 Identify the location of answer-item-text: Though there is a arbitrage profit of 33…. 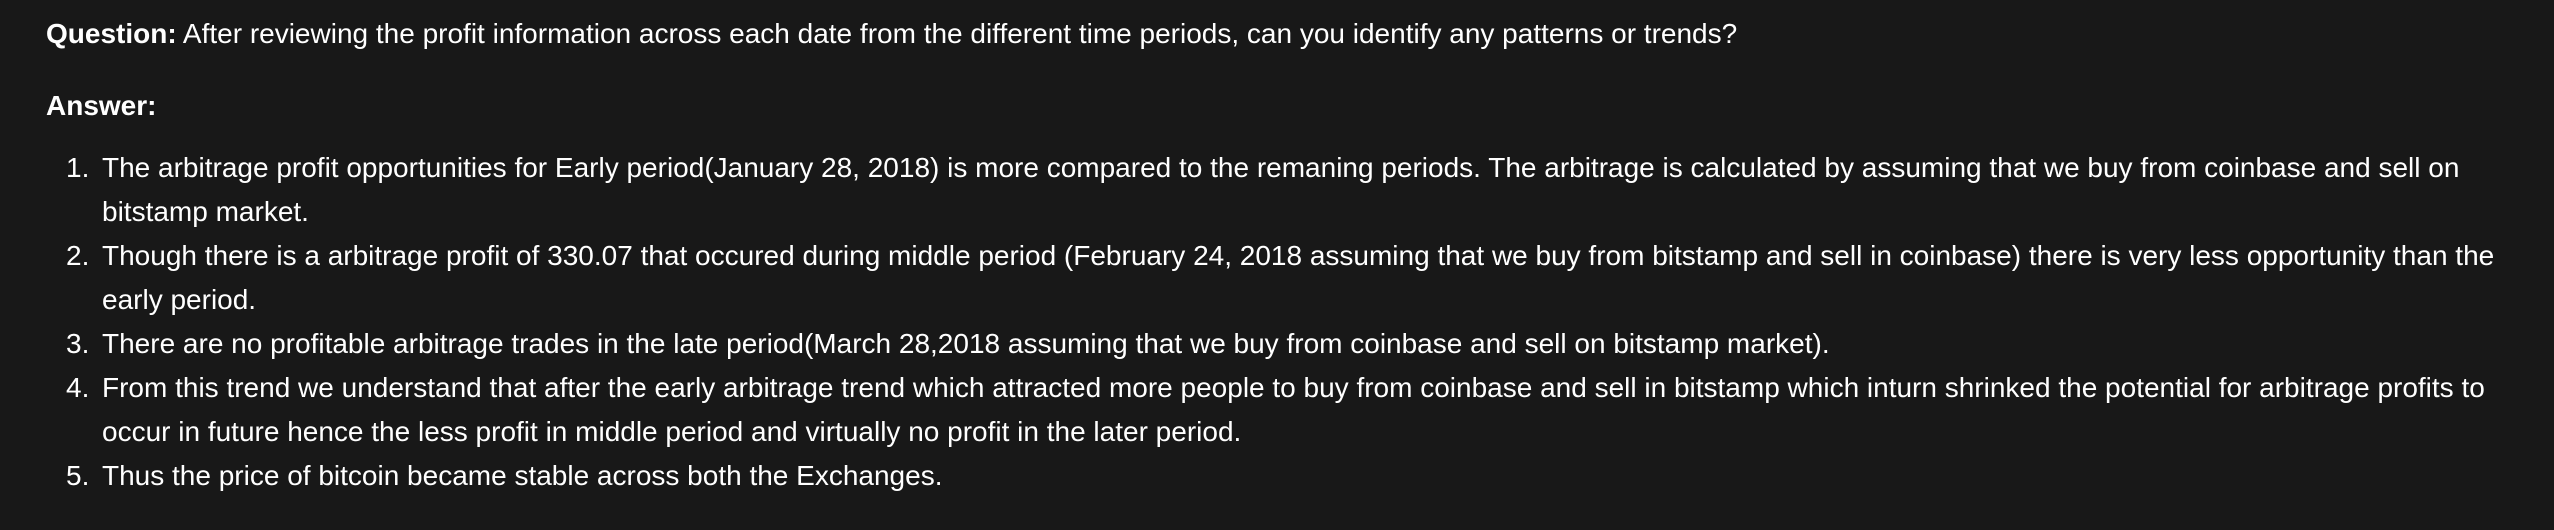
(1298, 277).